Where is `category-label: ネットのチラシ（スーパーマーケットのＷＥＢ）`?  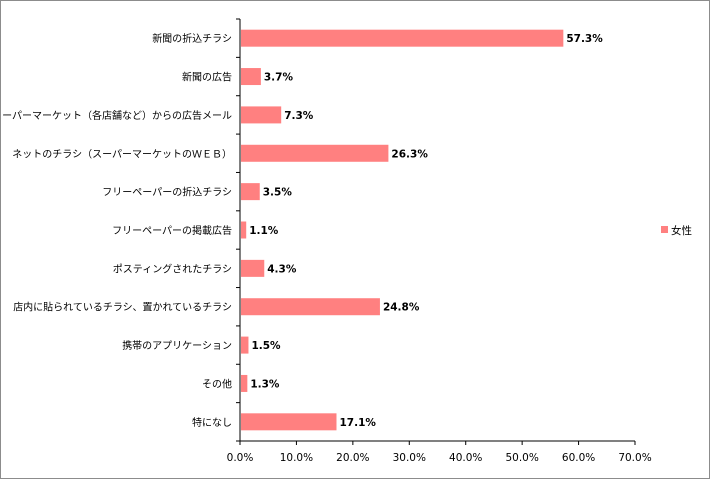
category-label: ネットのチラシ（スーパーマーケットのＷＥＢ） is located at coordinates (122, 154).